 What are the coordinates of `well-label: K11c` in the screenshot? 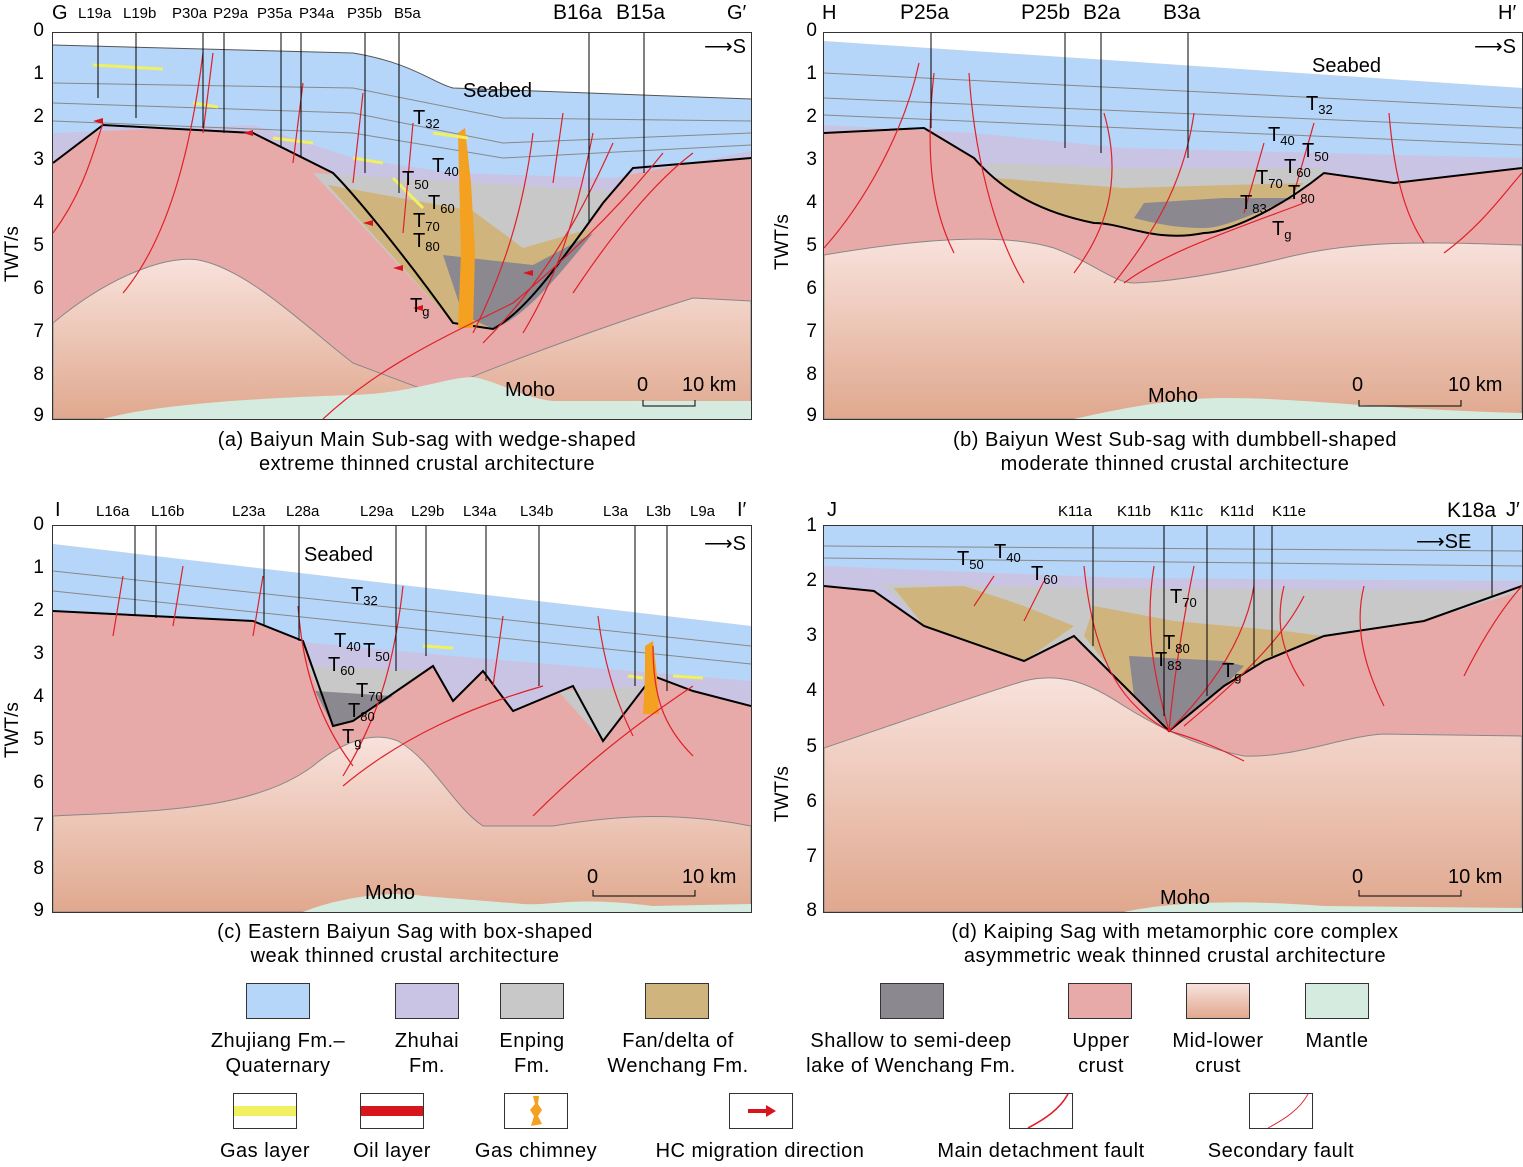 It's located at (1187, 511).